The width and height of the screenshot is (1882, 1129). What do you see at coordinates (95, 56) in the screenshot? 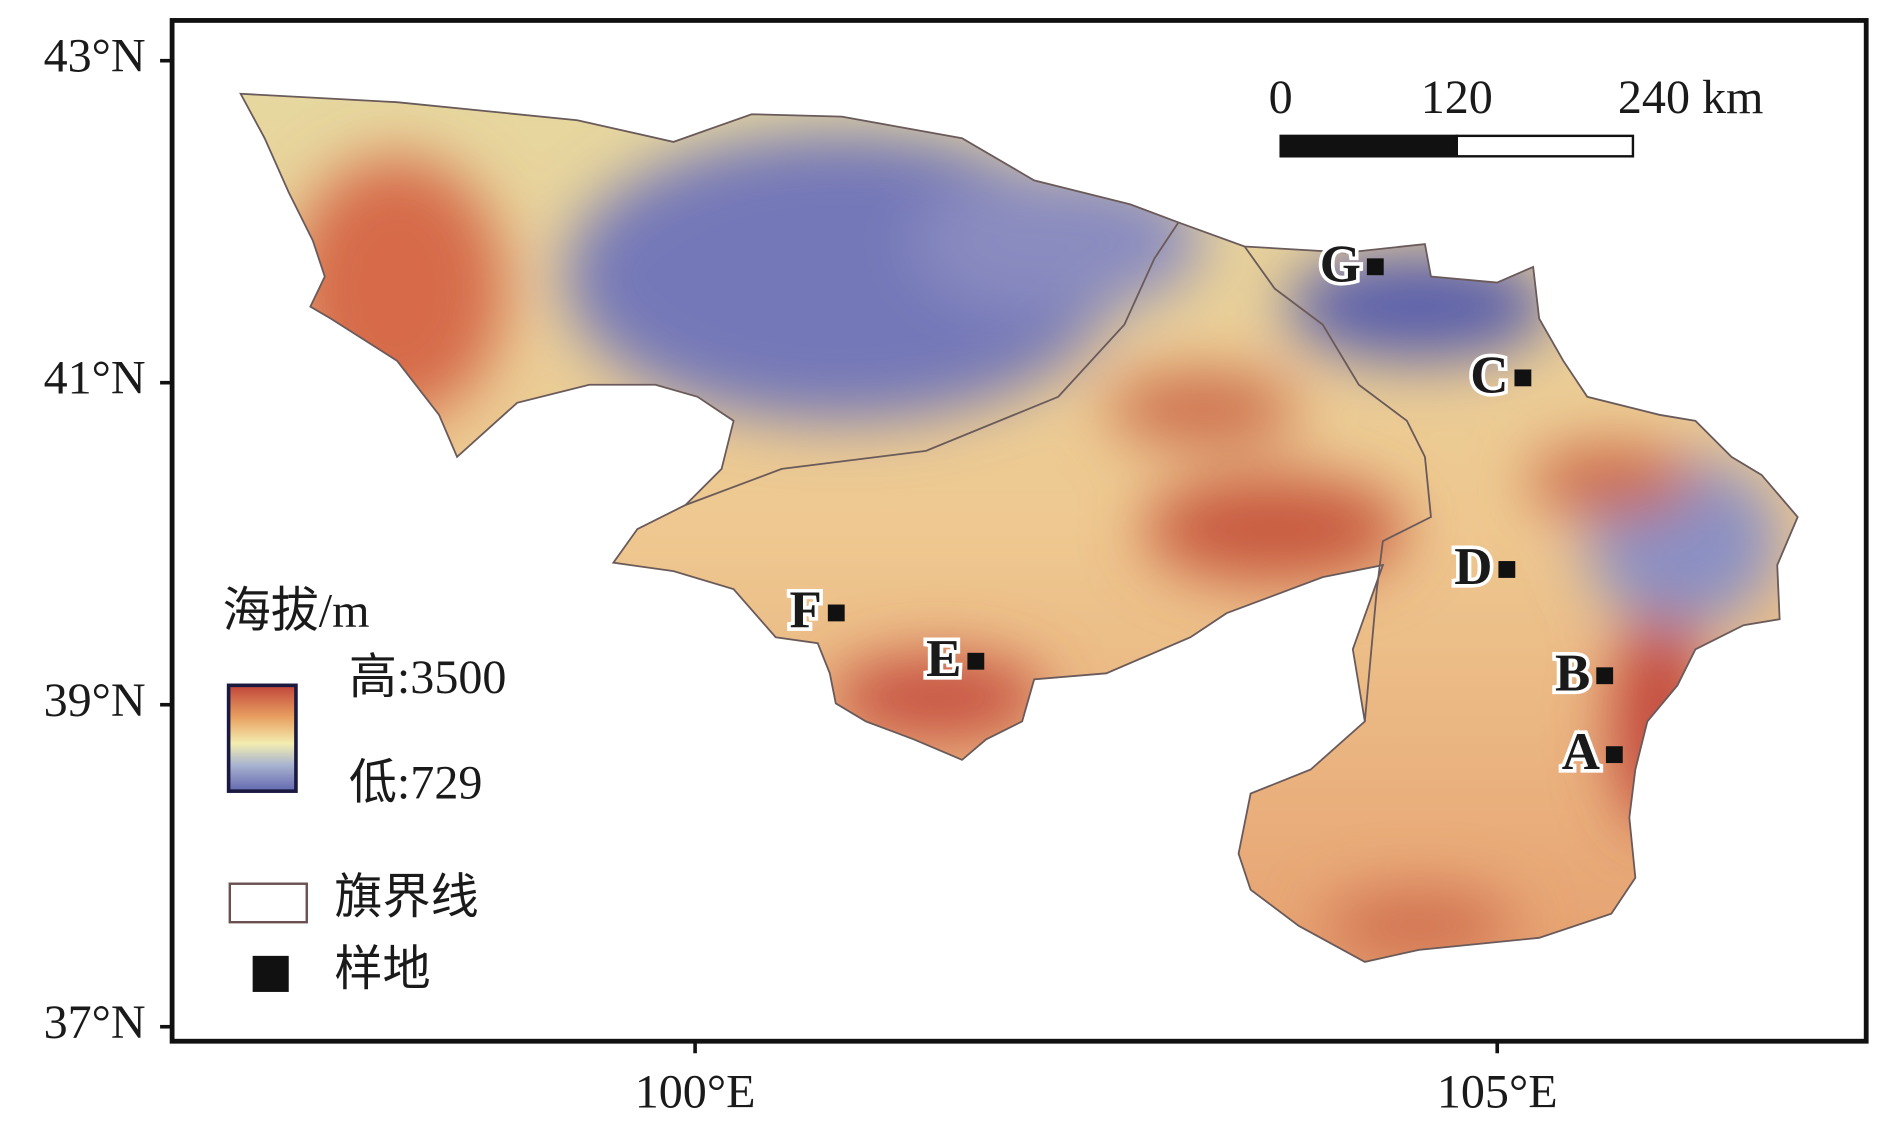
I see `lat-tick-label: 43°N` at bounding box center [95, 56].